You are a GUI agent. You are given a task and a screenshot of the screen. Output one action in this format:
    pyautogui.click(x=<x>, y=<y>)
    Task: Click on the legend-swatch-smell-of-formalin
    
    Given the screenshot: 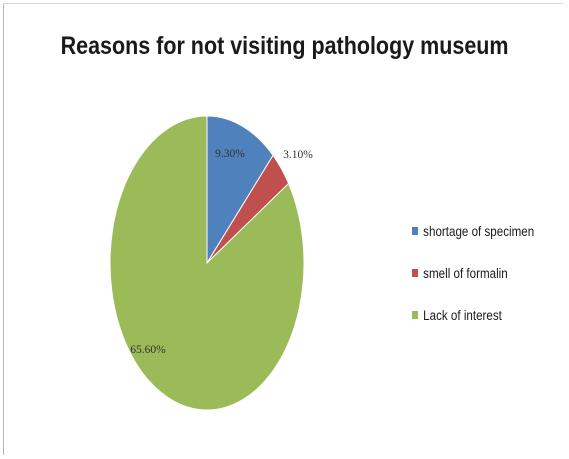 What is the action you would take?
    pyautogui.click(x=415, y=273)
    